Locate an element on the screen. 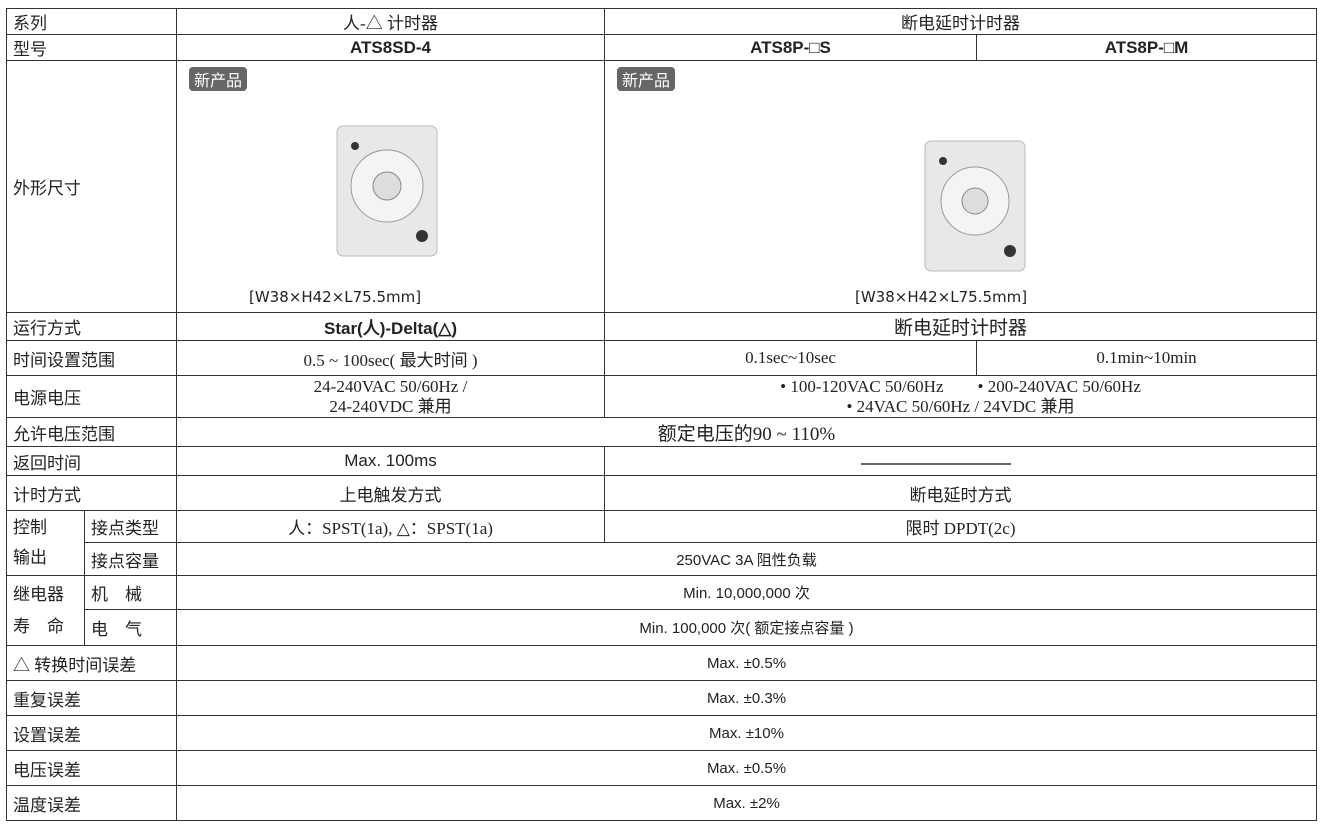  row: 重复误差 Max. ±0.3% is located at coordinates (661, 698).